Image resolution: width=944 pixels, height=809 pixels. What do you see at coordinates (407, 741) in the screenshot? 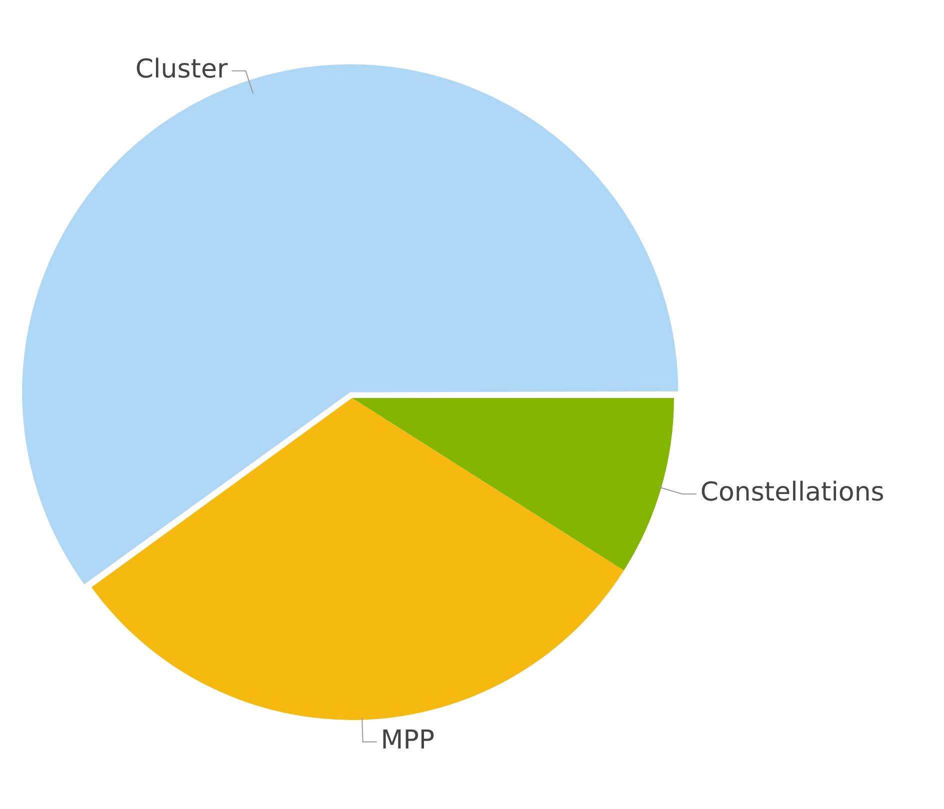
I see `slice-label: MPP` at bounding box center [407, 741].